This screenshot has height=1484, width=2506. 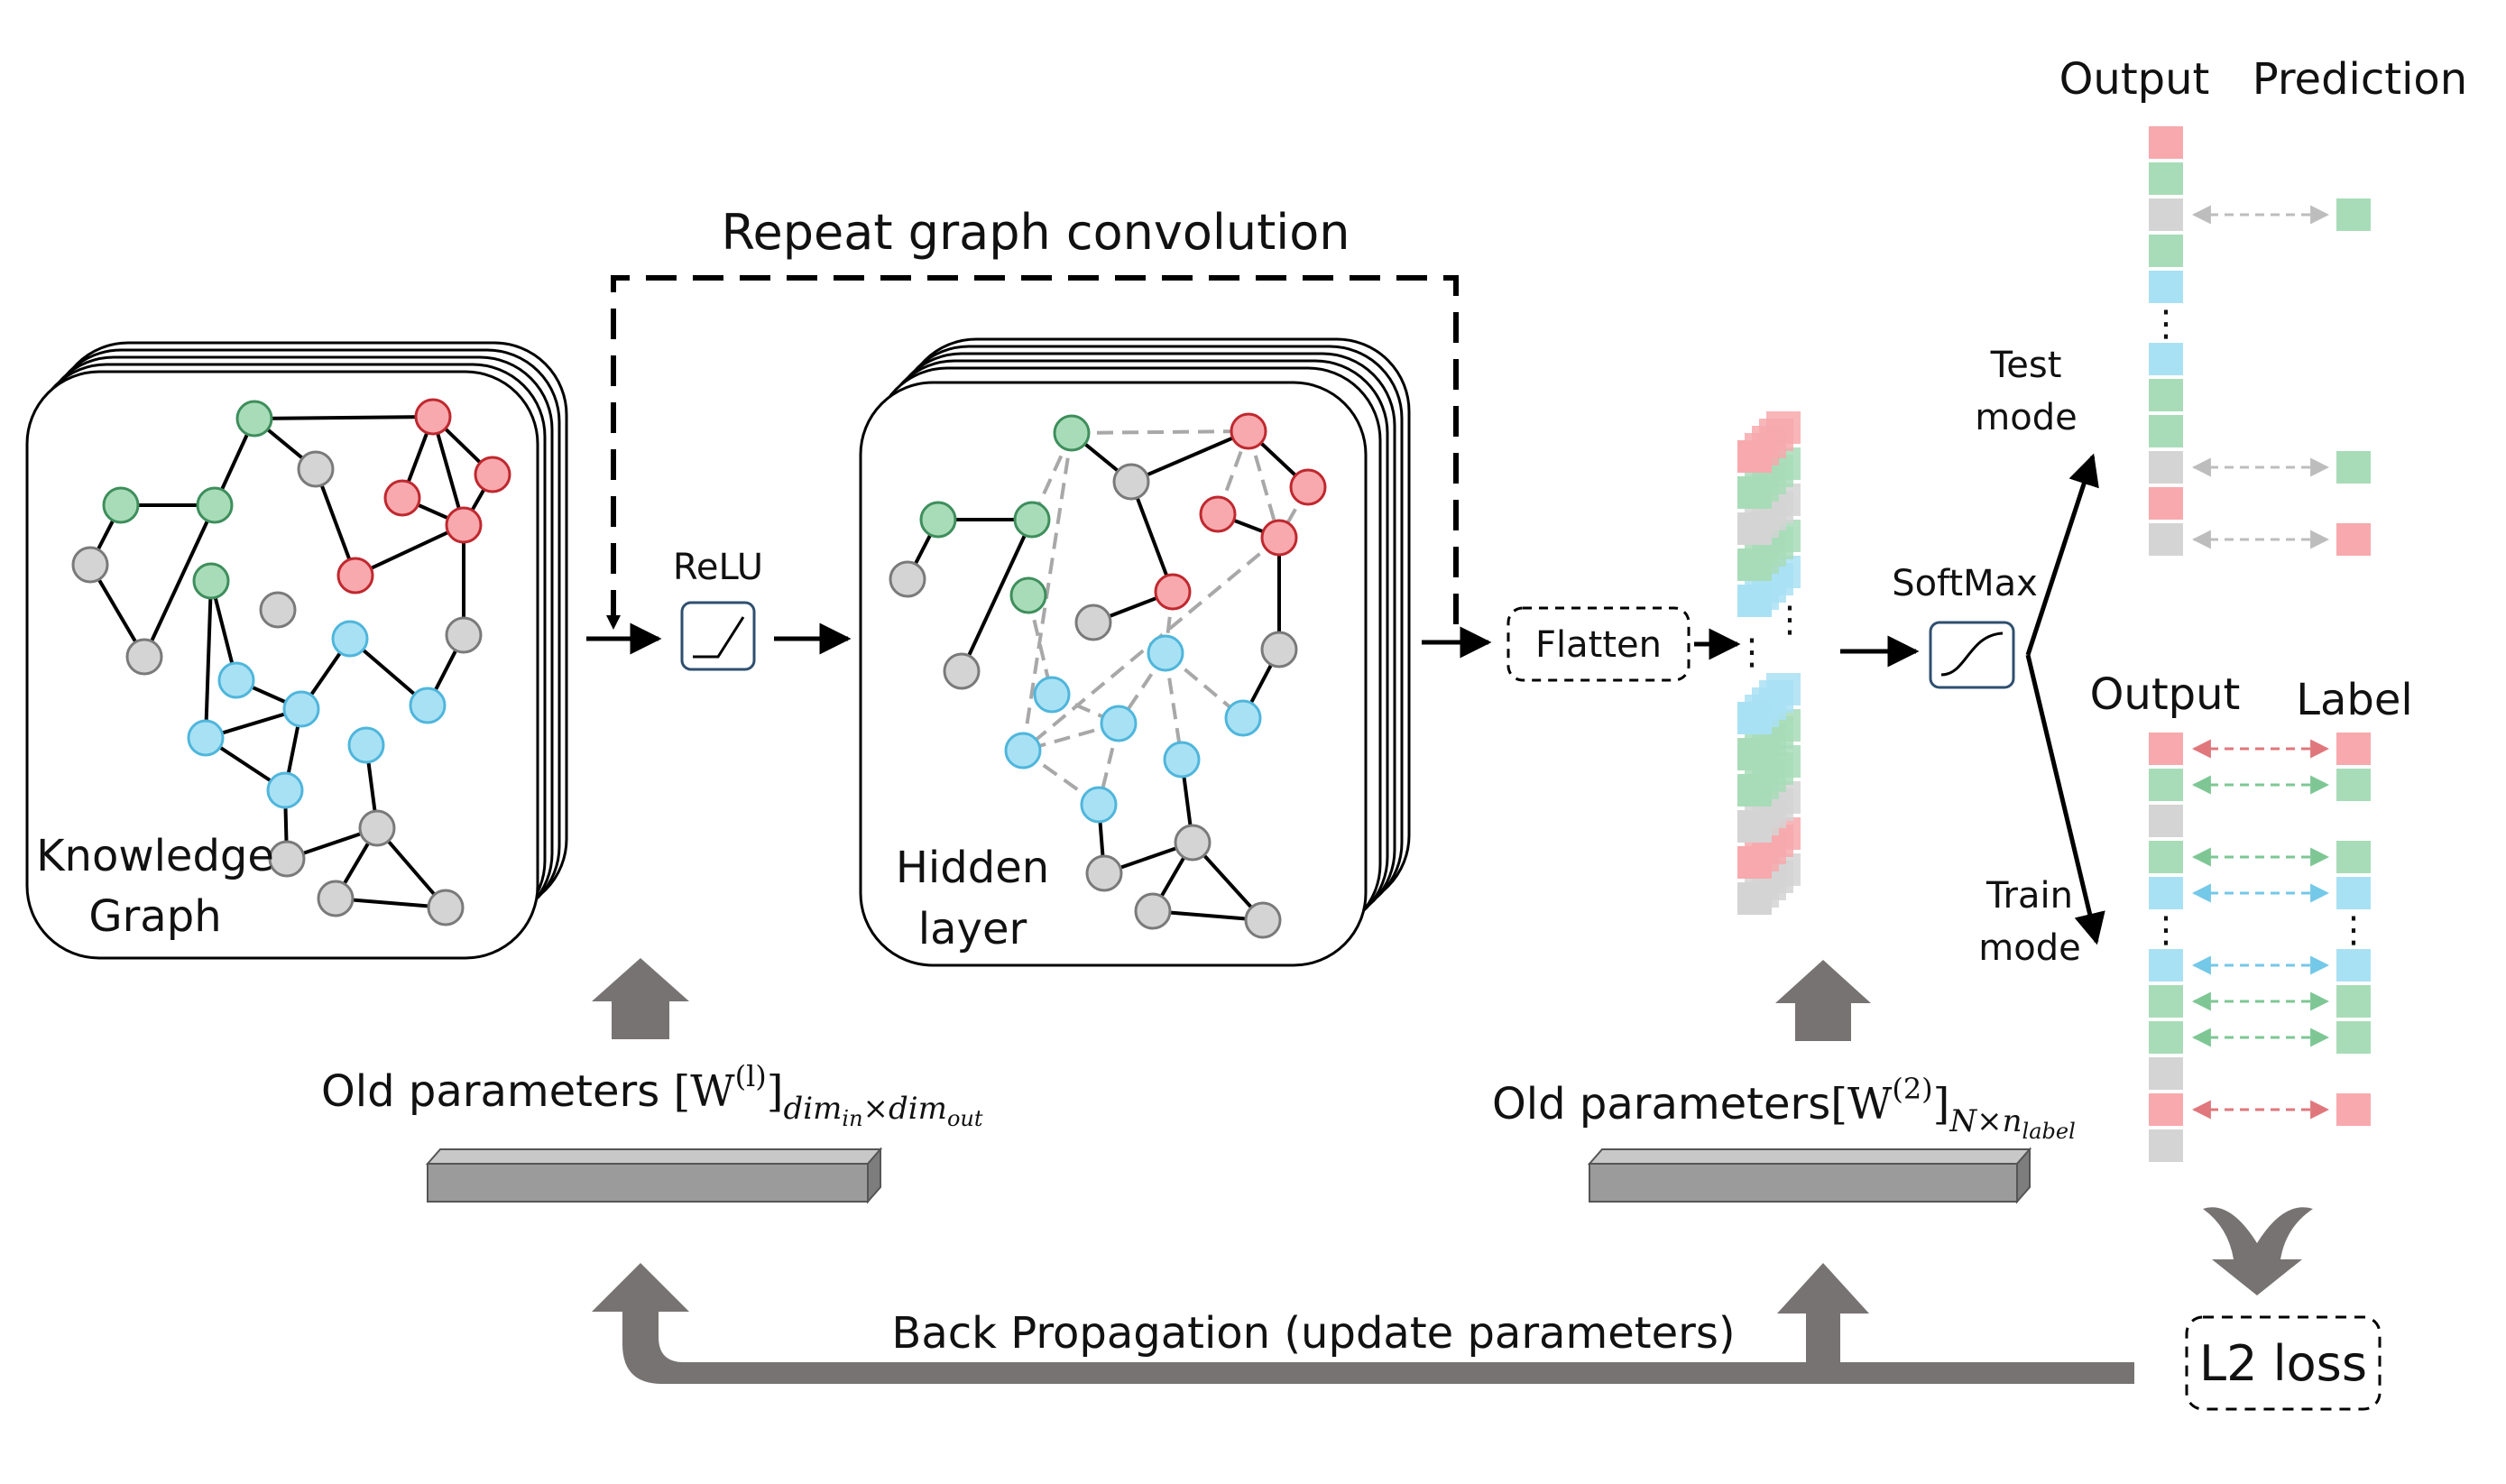 What do you see at coordinates (1108, 675) in the screenshot?
I see `hidden-layer-nodes` at bounding box center [1108, 675].